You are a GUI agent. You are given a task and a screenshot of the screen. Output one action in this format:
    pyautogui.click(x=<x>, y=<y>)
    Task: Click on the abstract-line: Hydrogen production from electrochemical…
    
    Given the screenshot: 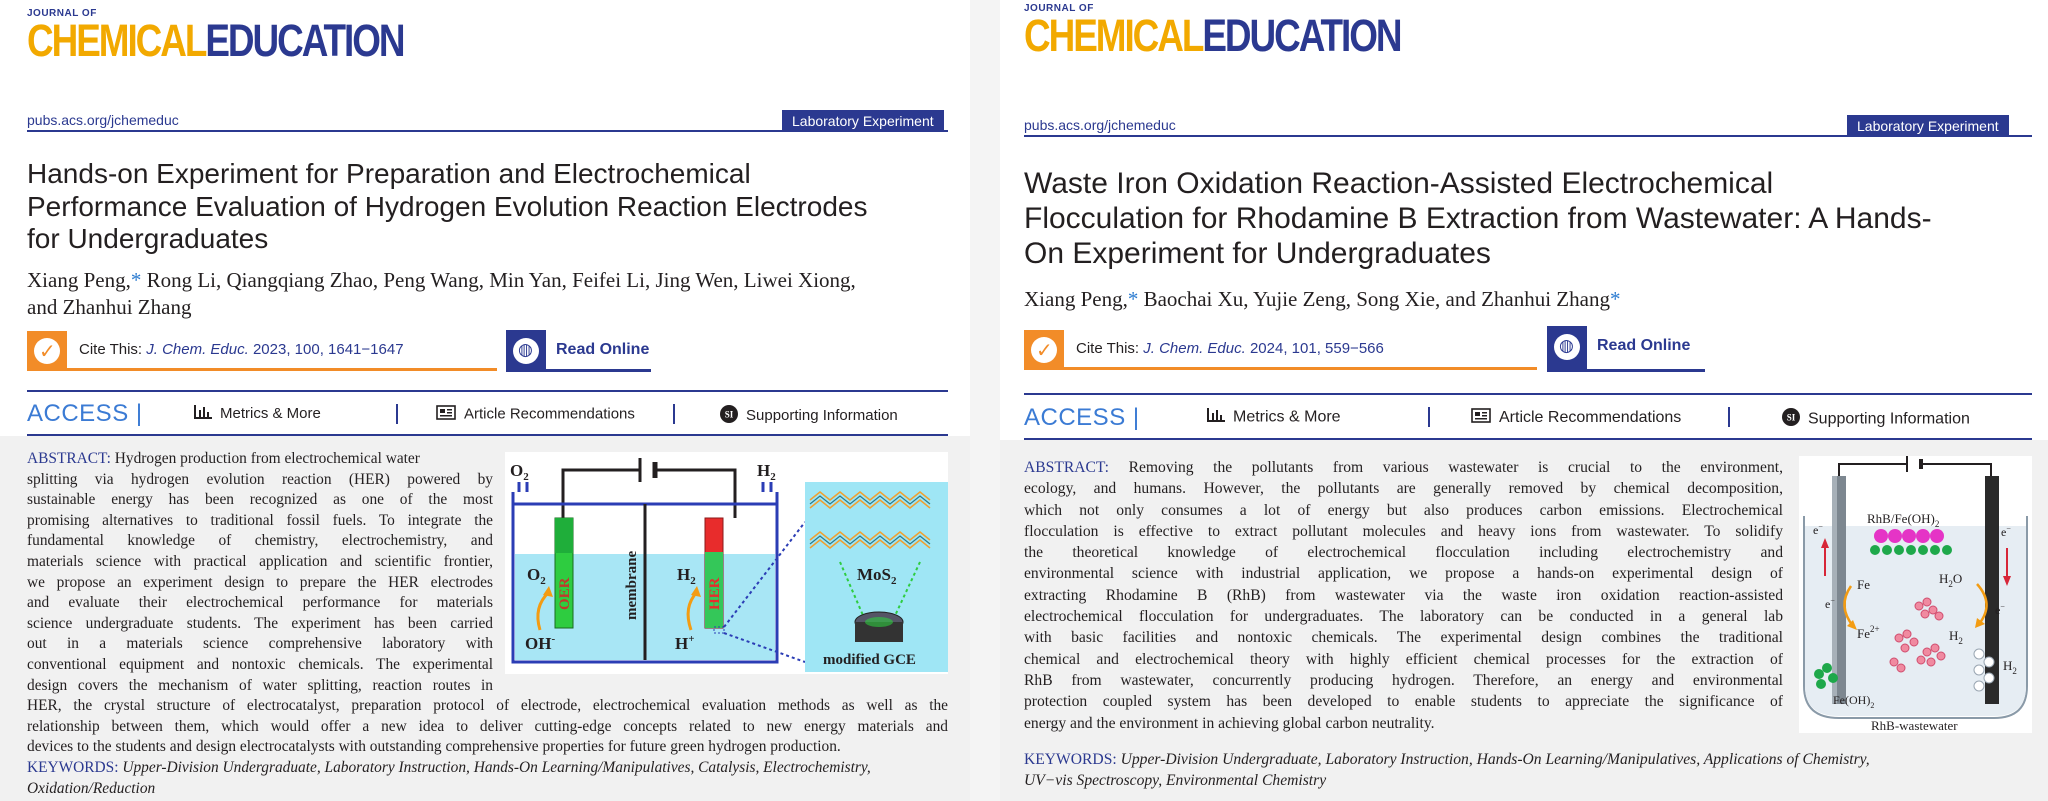 What is the action you would take?
    pyautogui.click(x=267, y=458)
    